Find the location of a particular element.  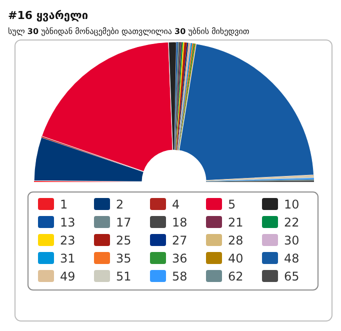

legend-label: 25 is located at coordinates (124, 241).